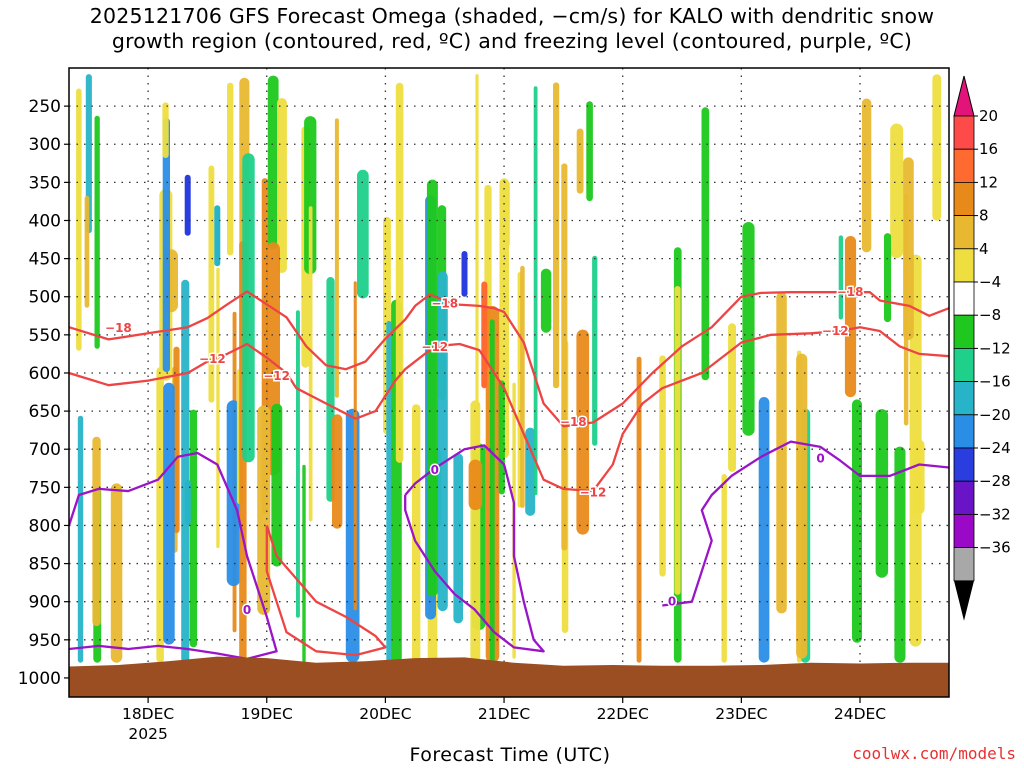 The height and width of the screenshot is (768, 1024). What do you see at coordinates (45, 221) in the screenshot?
I see `y-tick-label: 400` at bounding box center [45, 221].